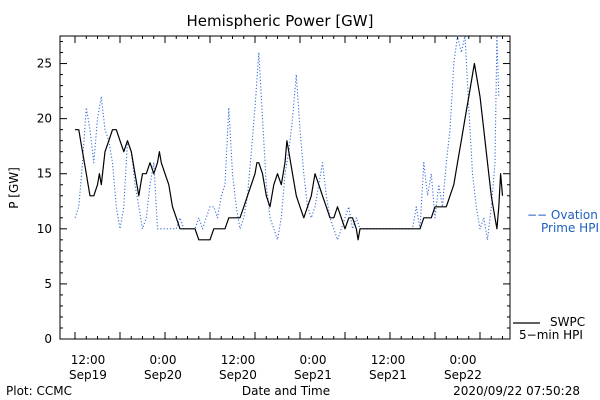  What do you see at coordinates (567, 322) in the screenshot?
I see `legend-swpc-line1: SWPC` at bounding box center [567, 322].